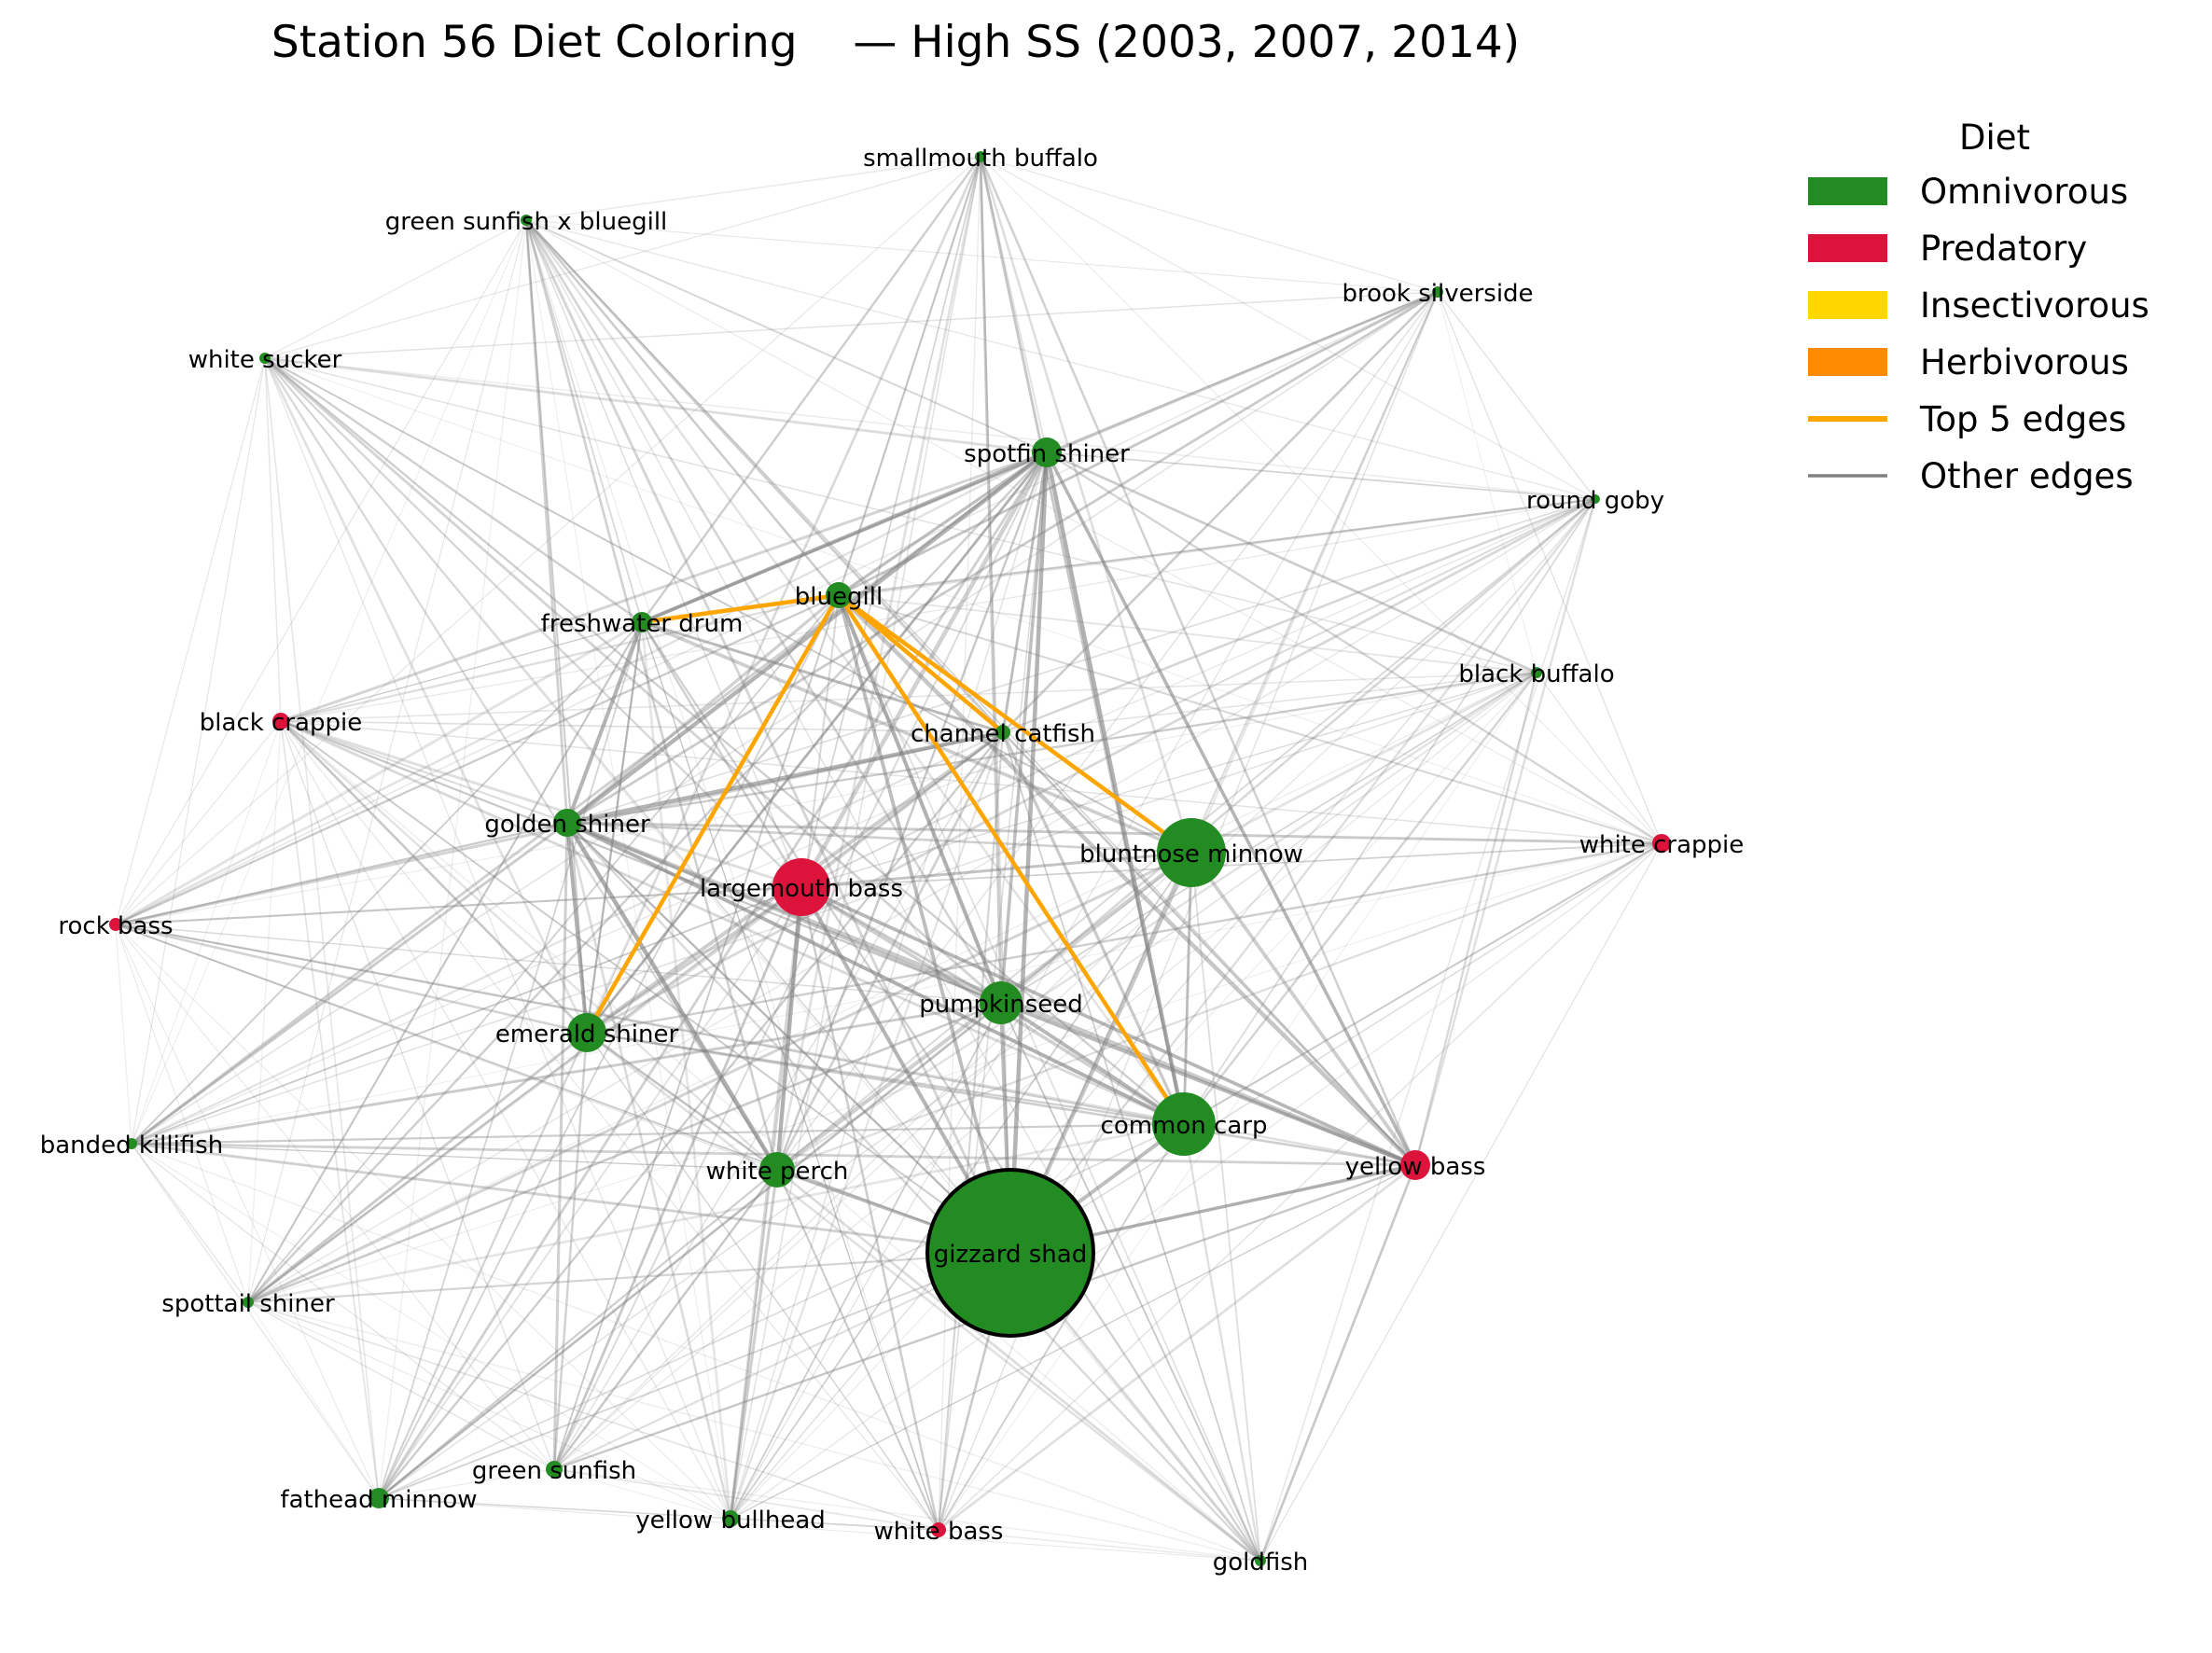  I want to click on edge-pumpkinseed--rock-bass, so click(558, 964).